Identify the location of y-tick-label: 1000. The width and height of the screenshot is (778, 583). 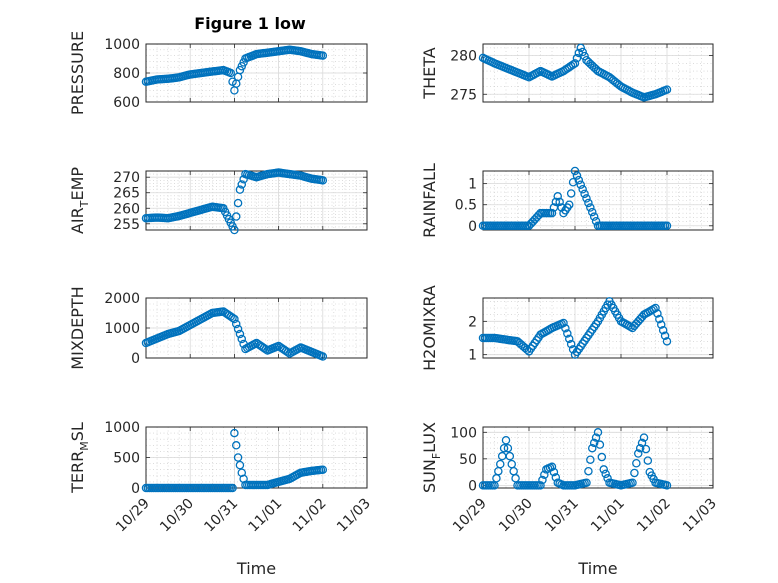
(122, 428).